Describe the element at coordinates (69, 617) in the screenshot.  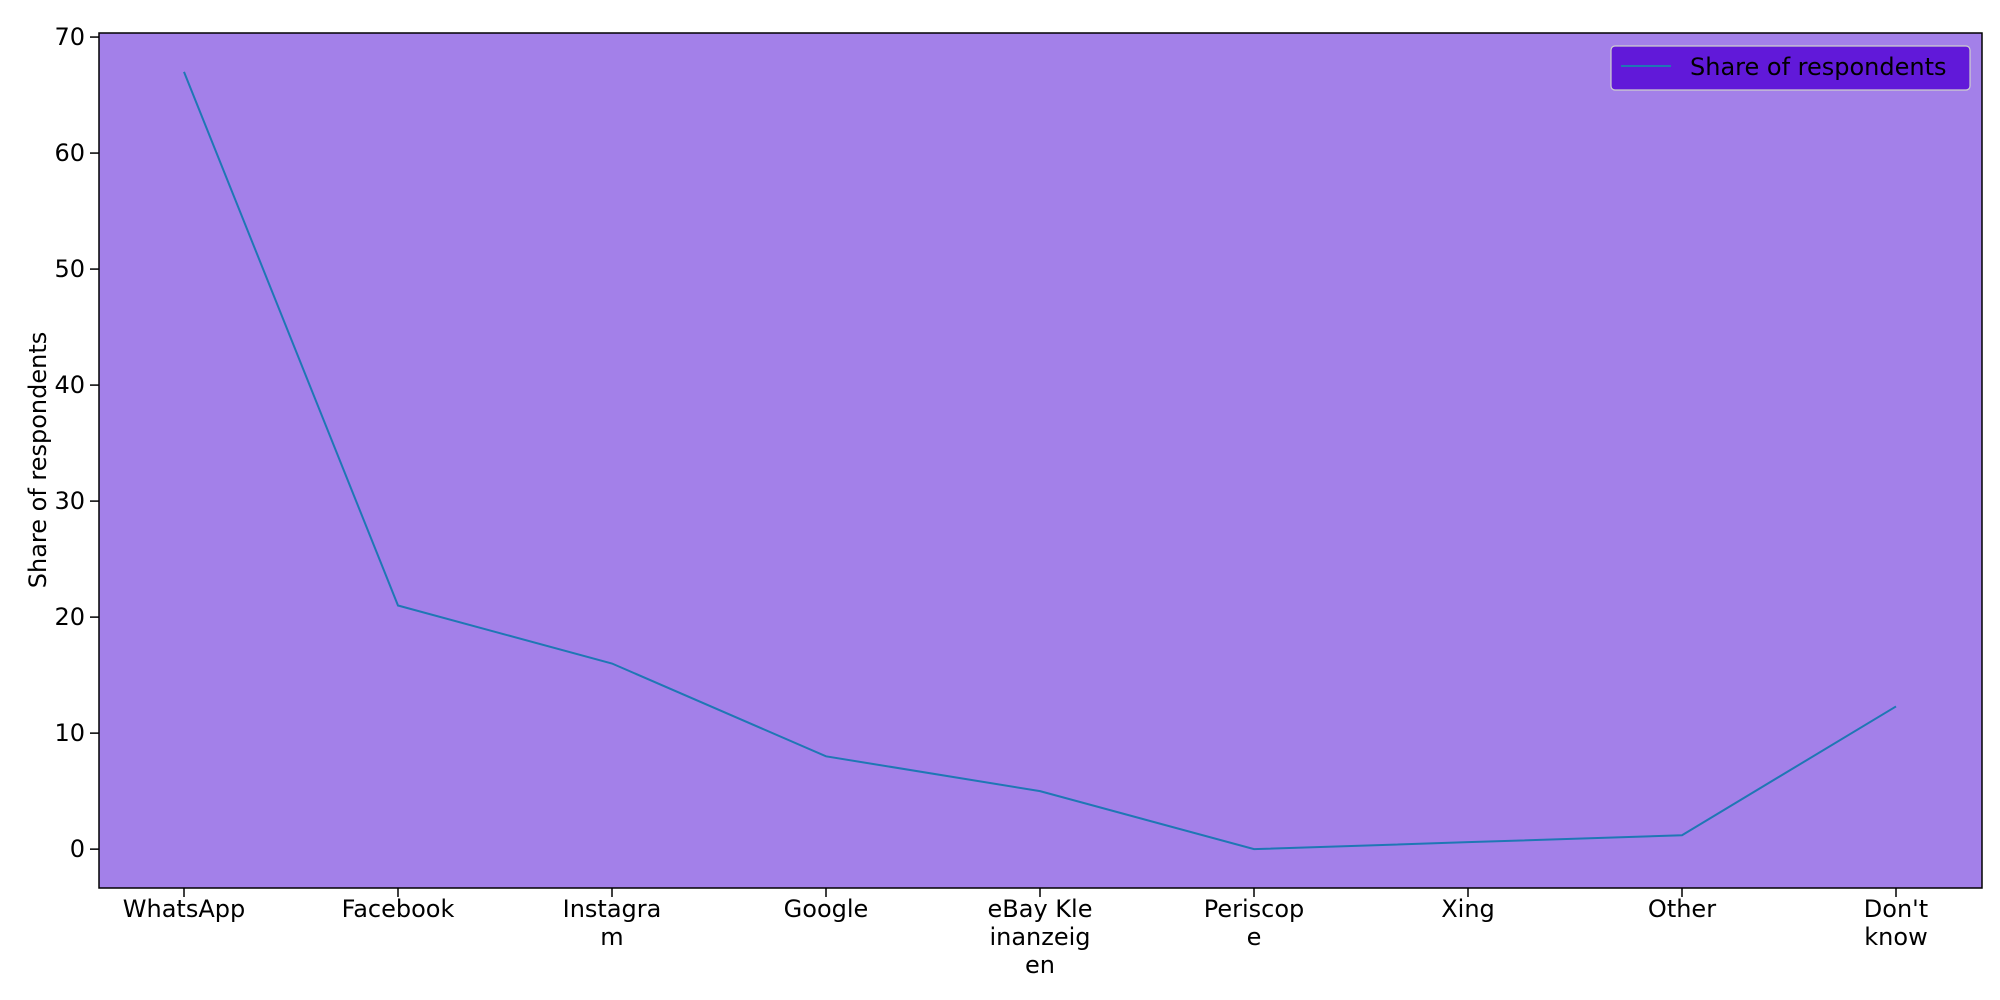
I see `y-tick-label: 20` at that location.